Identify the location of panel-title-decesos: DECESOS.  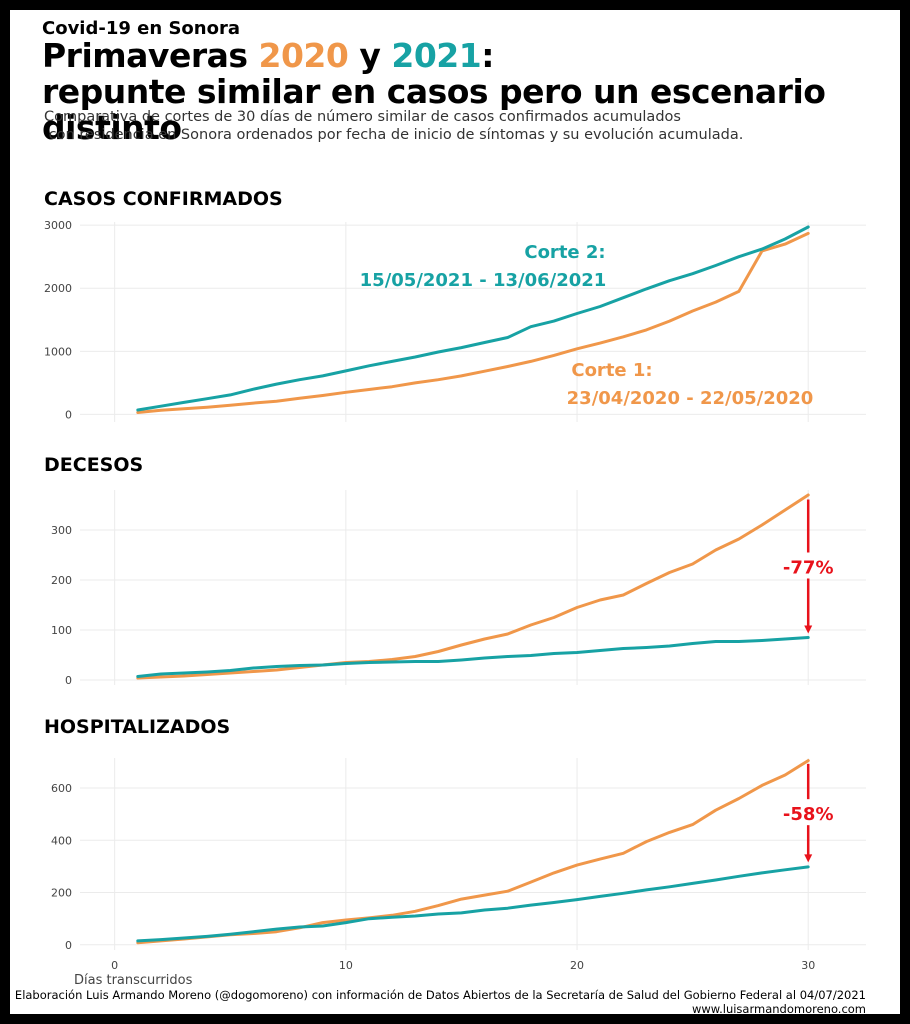
(94, 465).